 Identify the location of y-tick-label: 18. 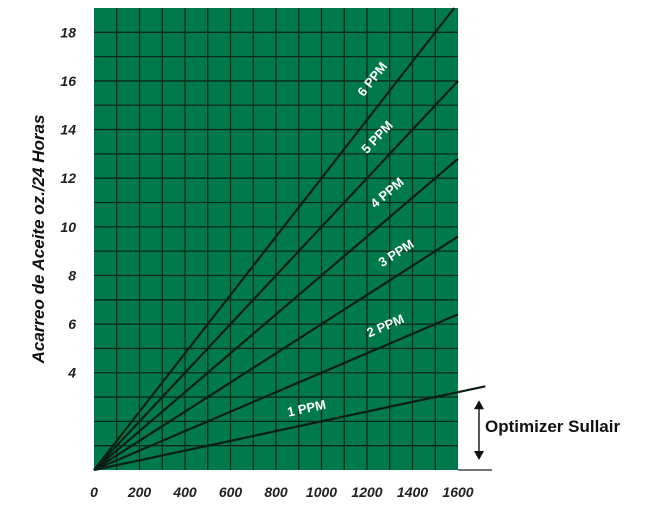
(68, 32).